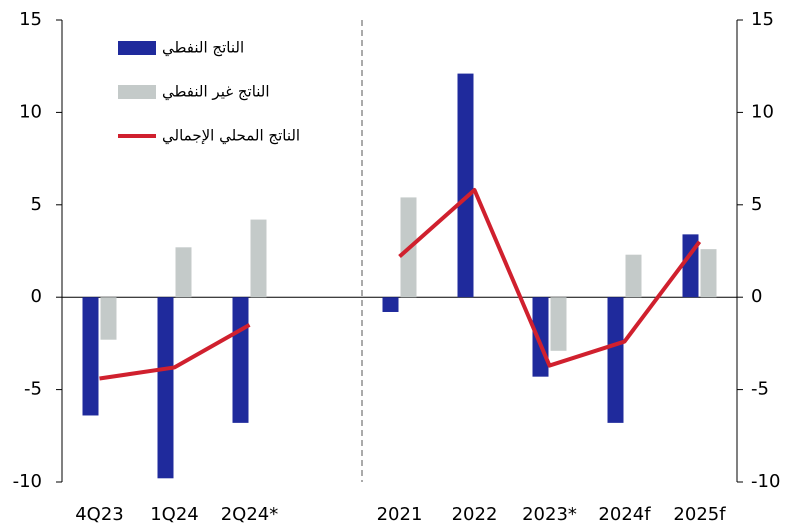 The image size is (800, 530). Describe the element at coordinates (216, 92) in the screenshot. I see `legend-label: الناتج غير النفطي` at that location.